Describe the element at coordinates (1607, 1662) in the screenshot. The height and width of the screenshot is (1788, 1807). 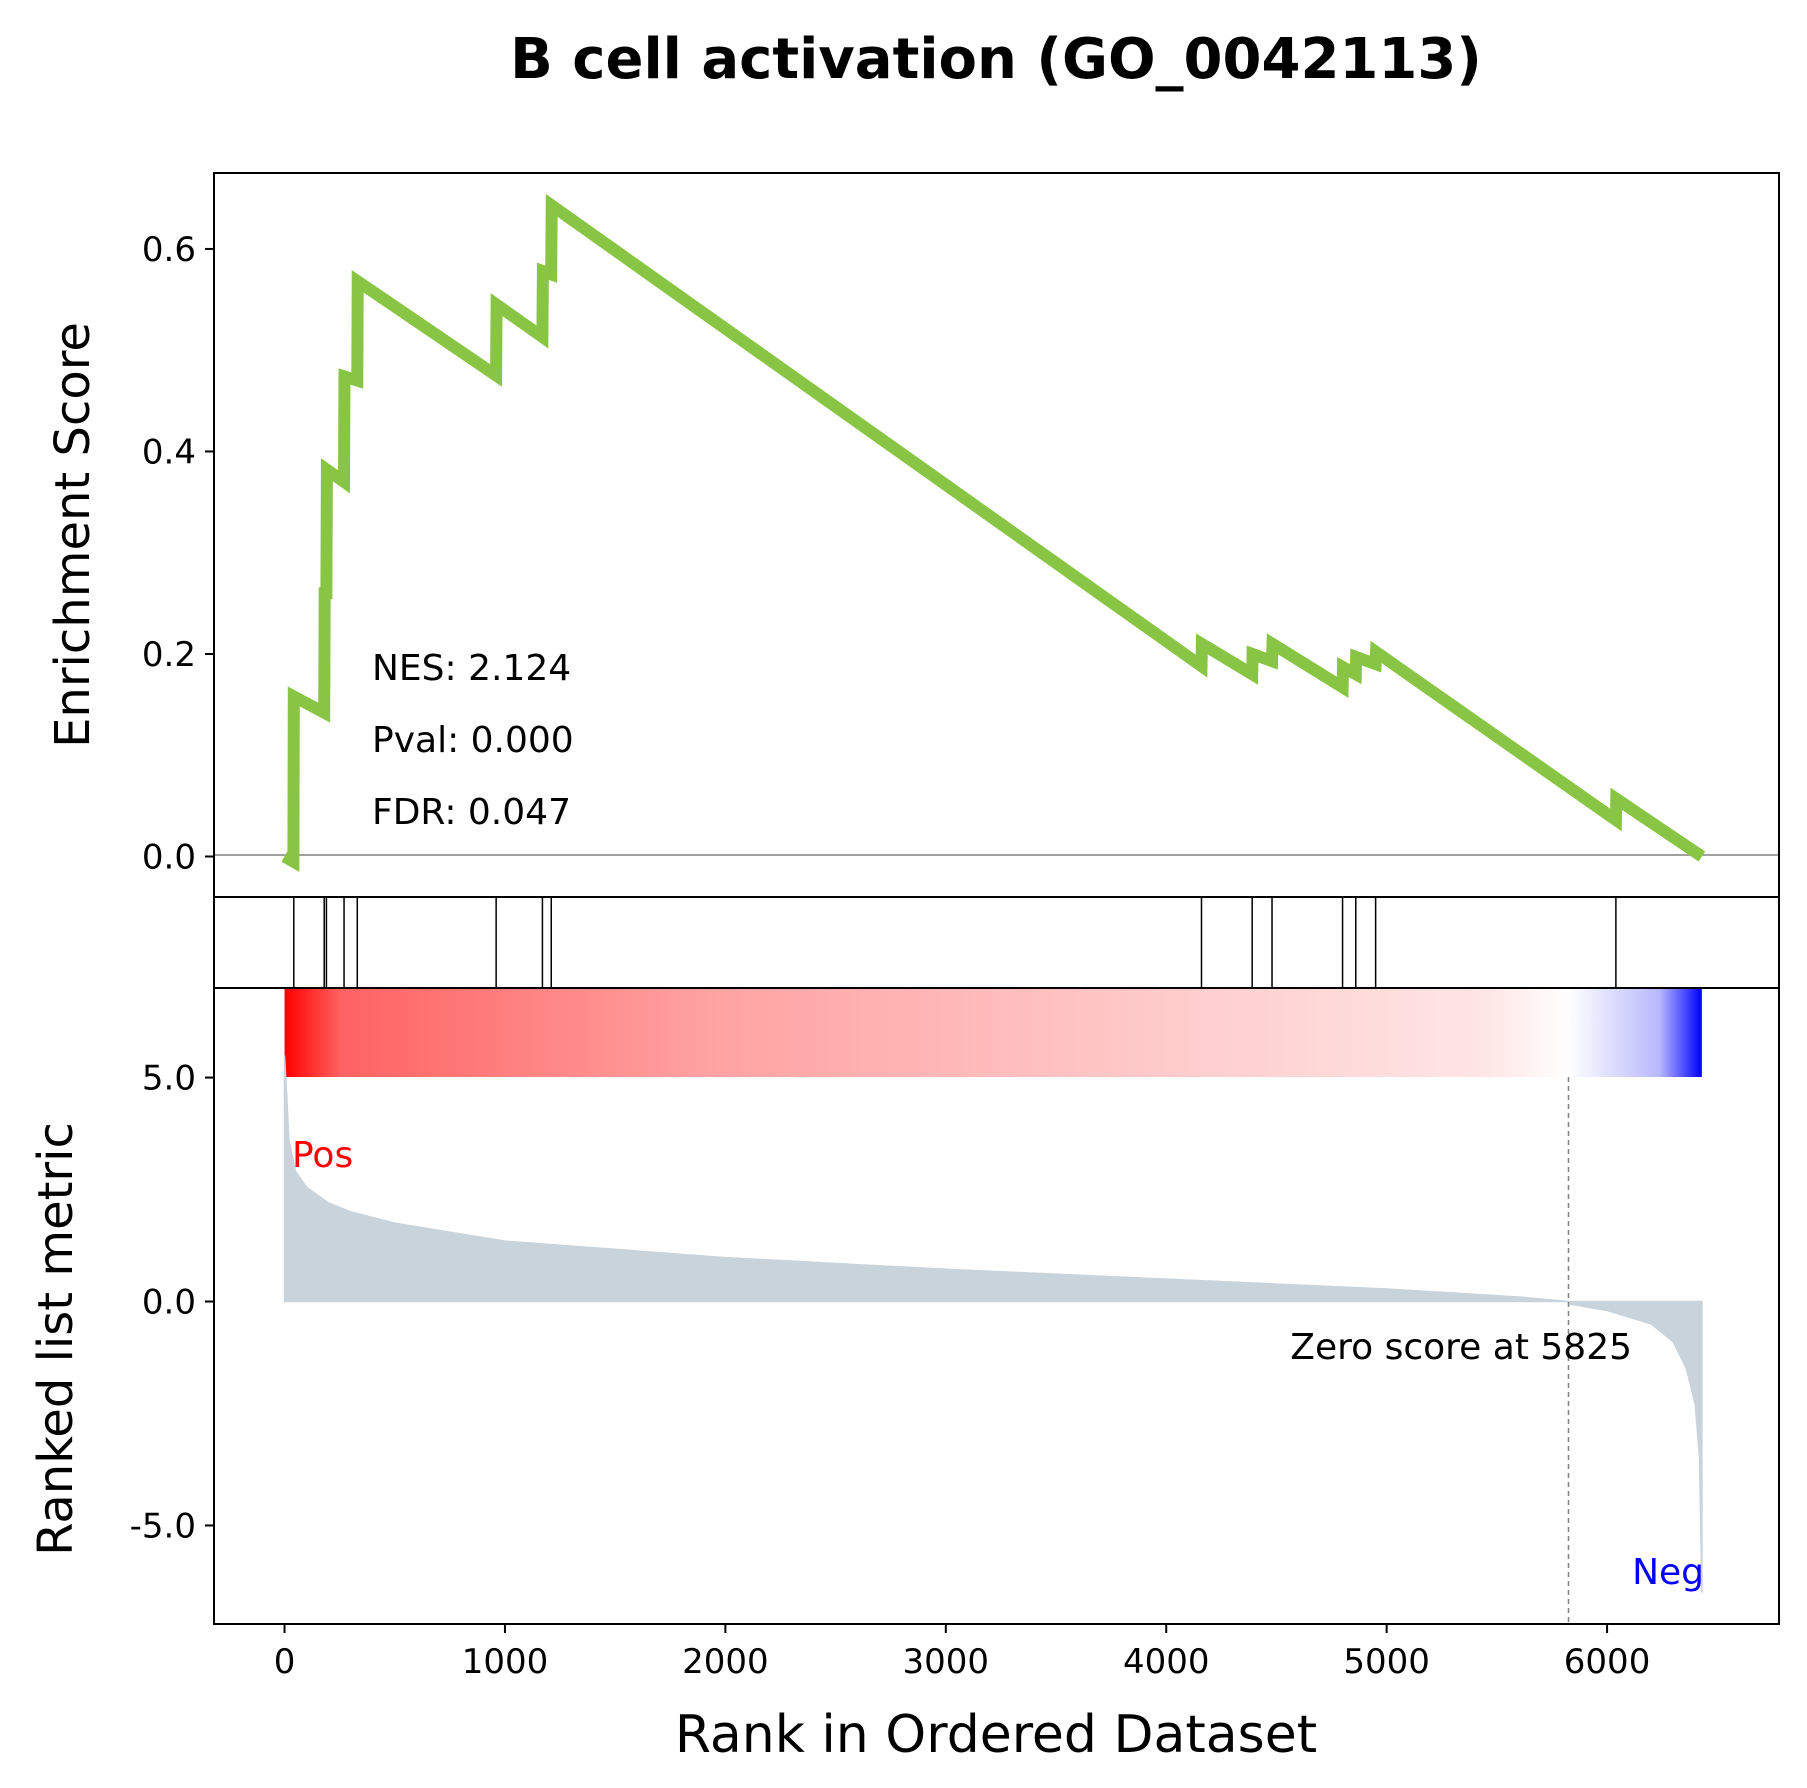
I see `x-tick-label: 6000` at that location.